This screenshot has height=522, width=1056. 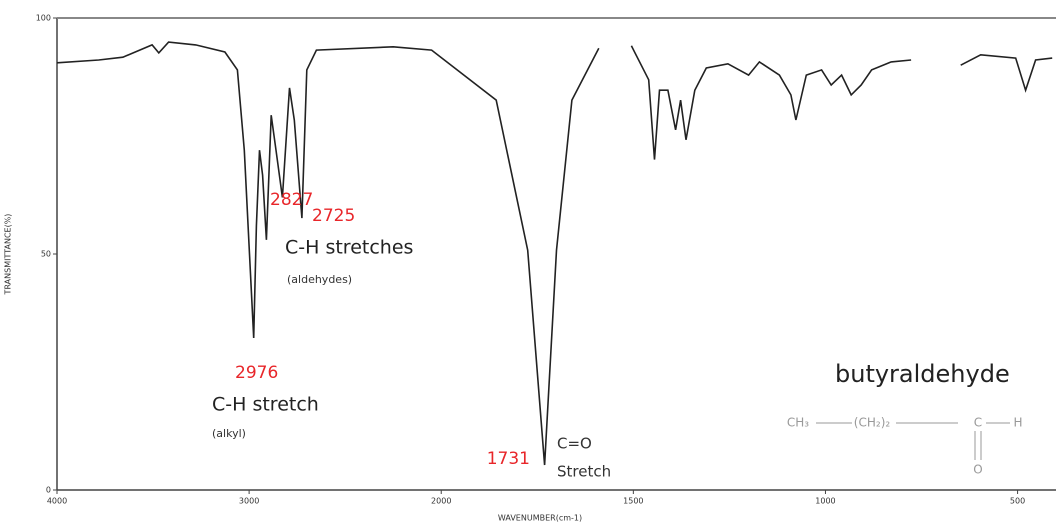 What do you see at coordinates (798, 423) in the screenshot?
I see `formula-group: CH₃` at bounding box center [798, 423].